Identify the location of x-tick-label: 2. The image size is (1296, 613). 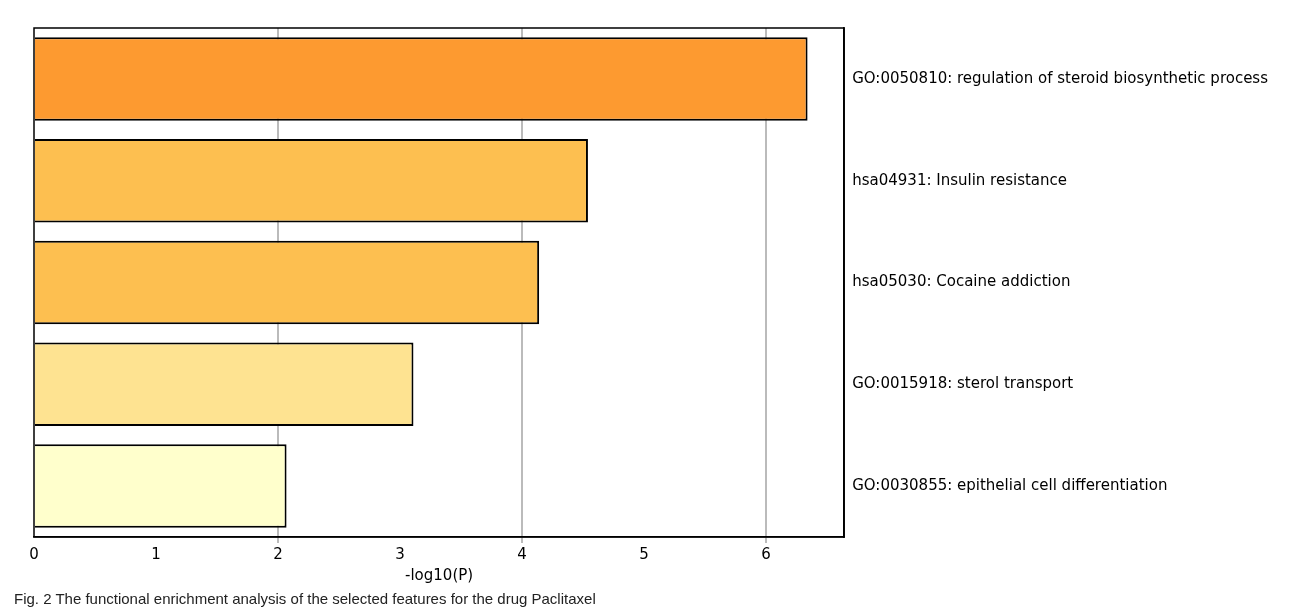
(278, 553).